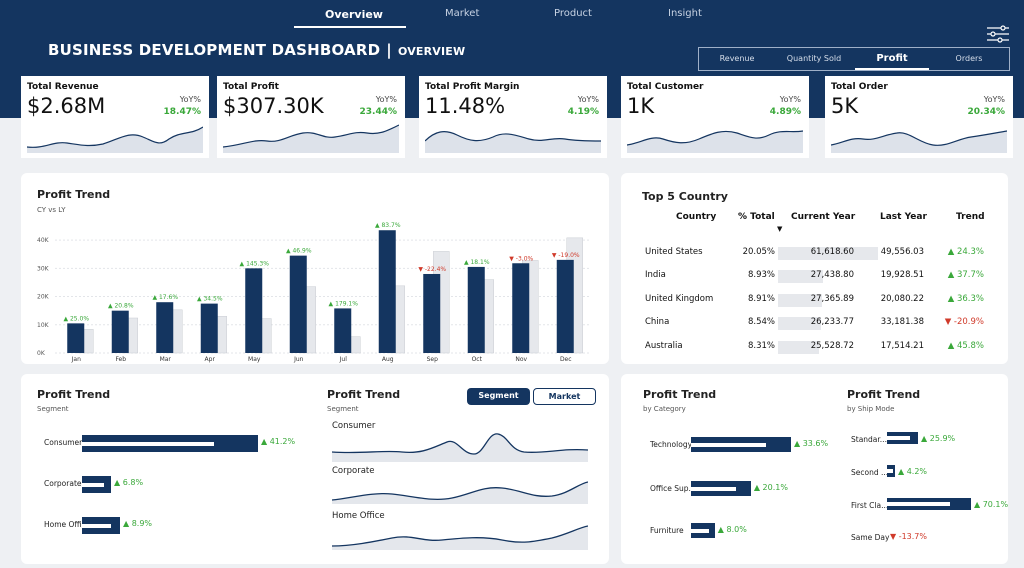  I want to click on toggle-orders: Orders, so click(969, 58).